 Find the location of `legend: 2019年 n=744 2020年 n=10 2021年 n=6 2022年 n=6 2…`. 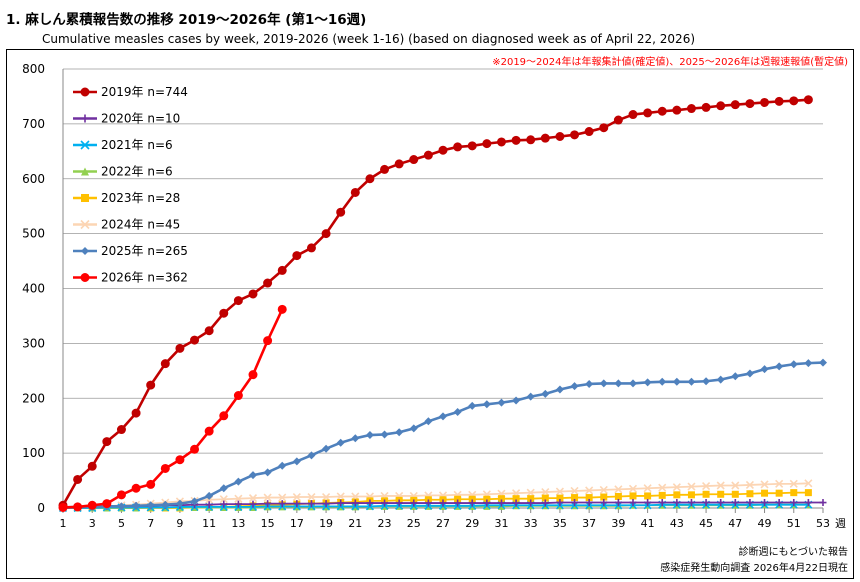

legend: 2019年 n=744 2020年 n=10 2021年 n=6 2022年 n=6 2… is located at coordinates (130, 185).